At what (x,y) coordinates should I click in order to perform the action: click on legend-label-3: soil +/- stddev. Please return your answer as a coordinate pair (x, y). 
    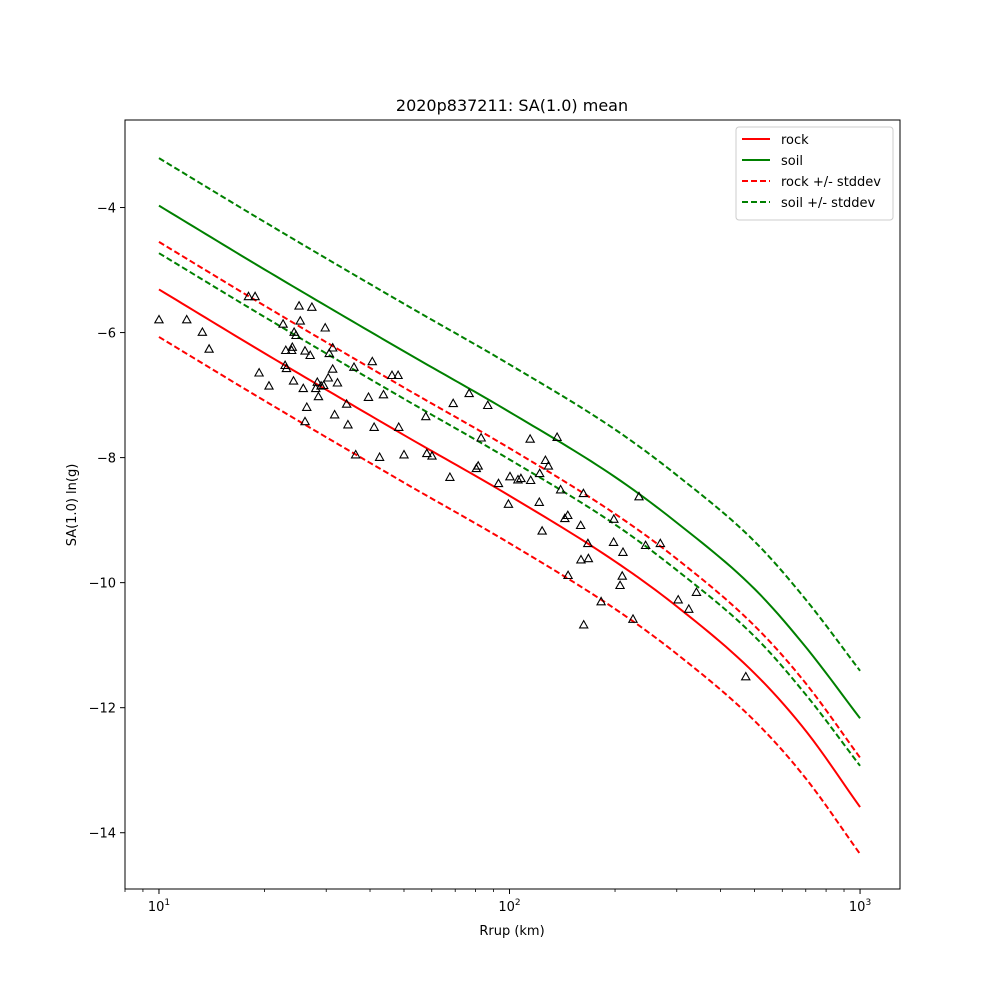
    Looking at the image, I should click on (828, 203).